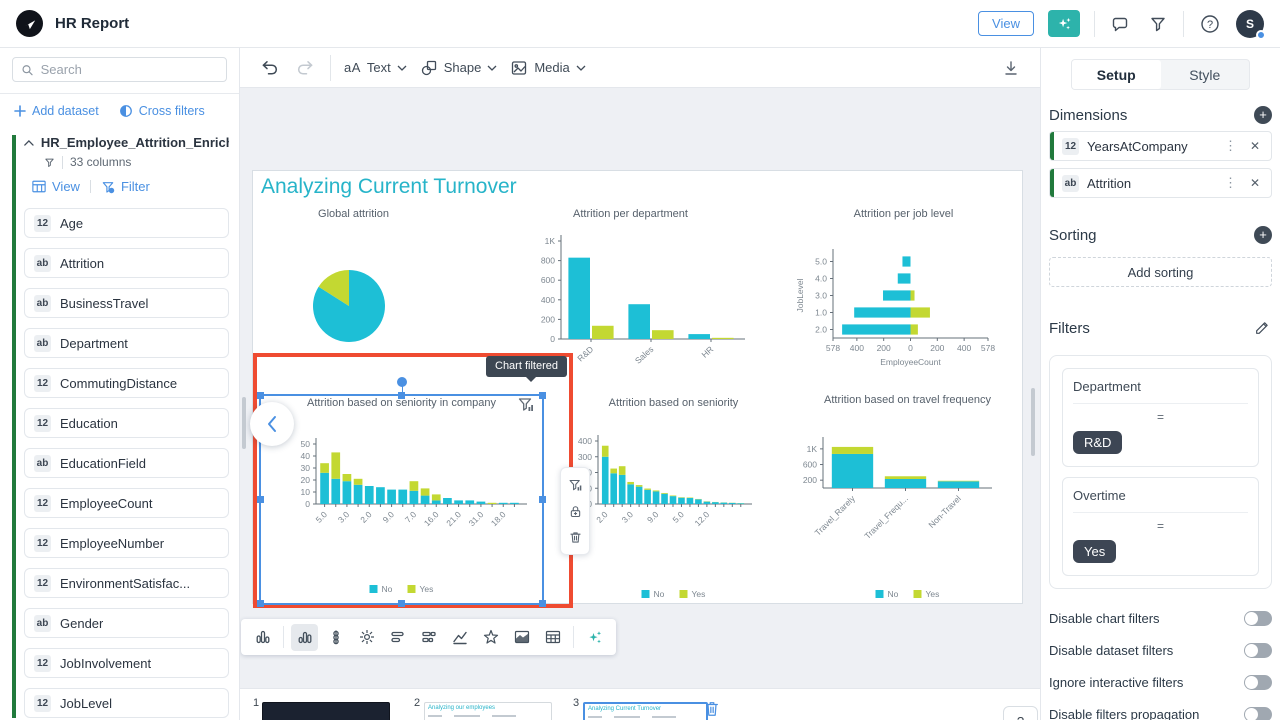 This screenshot has width=1280, height=720. What do you see at coordinates (1251, 24) in the screenshot?
I see `user-avatar: S` at bounding box center [1251, 24].